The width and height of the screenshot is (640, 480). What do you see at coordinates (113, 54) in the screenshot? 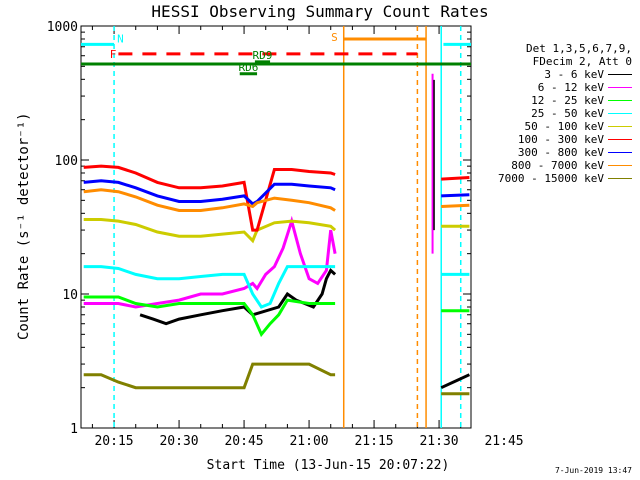
I see `flag-label: F` at bounding box center [113, 54].